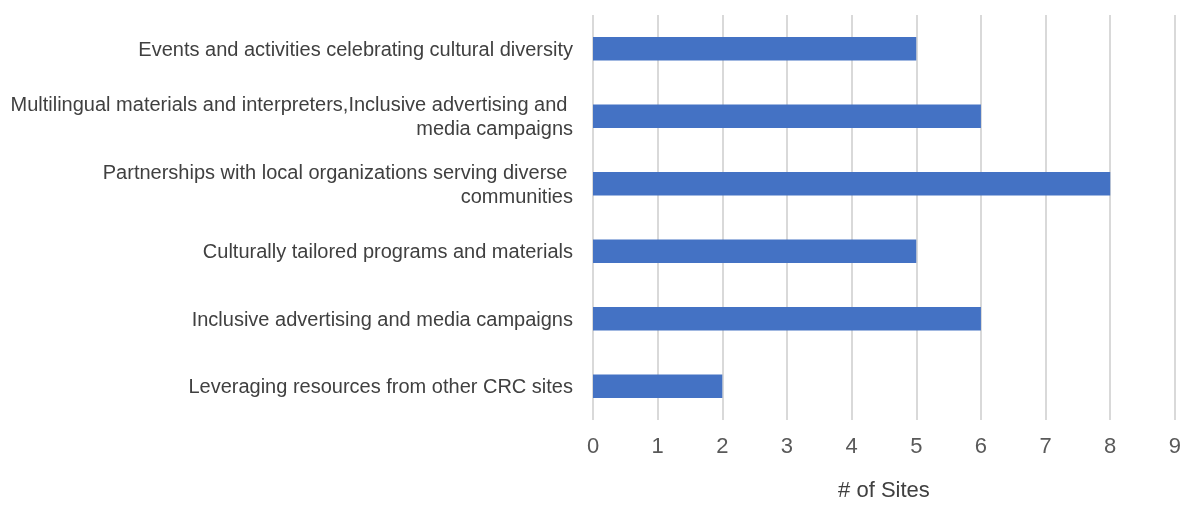  Describe the element at coordinates (593, 445) in the screenshot. I see `x-tick-label: 0` at that location.